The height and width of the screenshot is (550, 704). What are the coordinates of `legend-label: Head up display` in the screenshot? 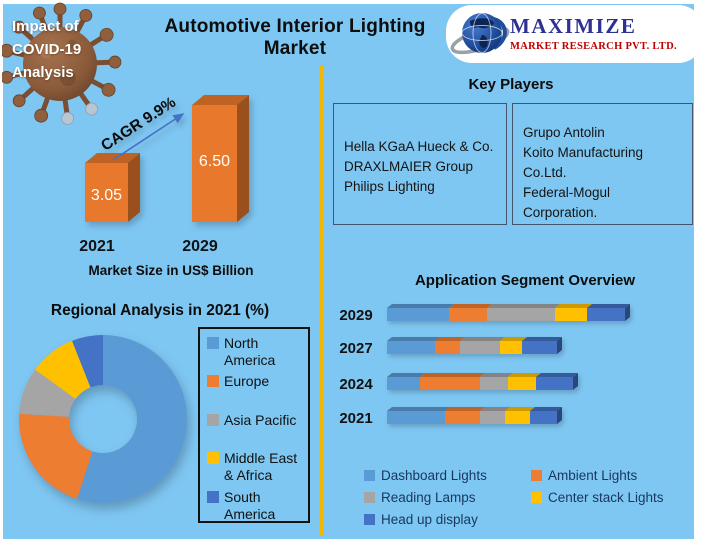 It's located at (429, 519).